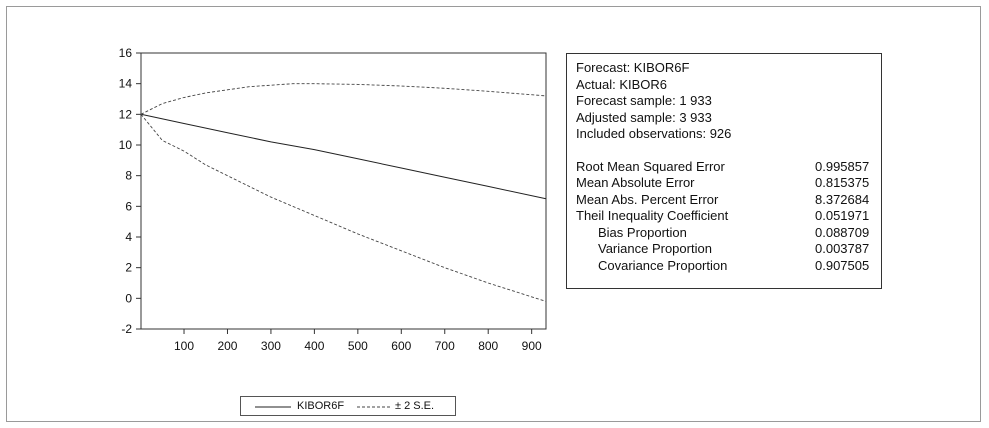  Describe the element at coordinates (532, 346) in the screenshot. I see `x-tick-label: 900` at that location.